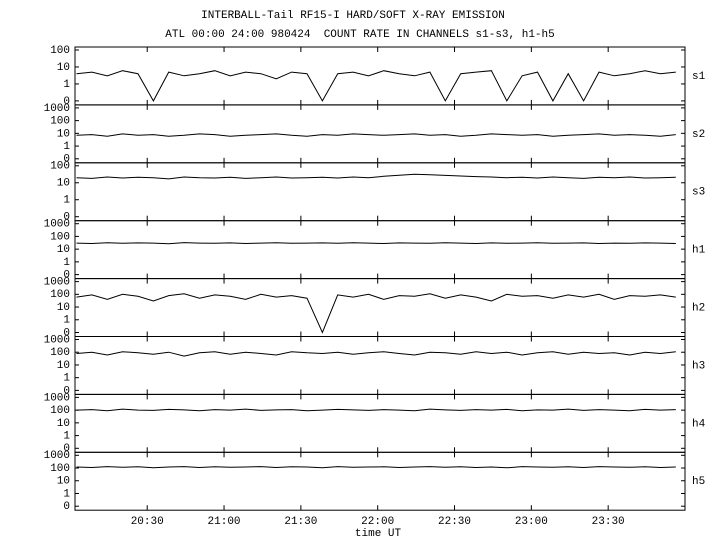  Describe the element at coordinates (377, 522) in the screenshot. I see `x-tick-label: 22:00` at that location.